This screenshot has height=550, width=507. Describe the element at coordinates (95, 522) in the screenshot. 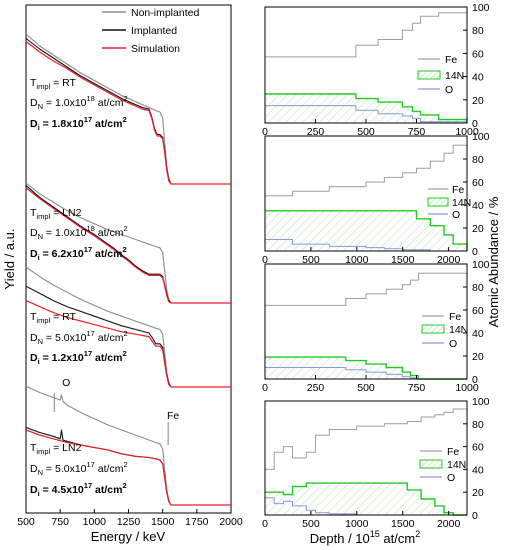

I see `rbs-x-tick-label: 1000` at that location.